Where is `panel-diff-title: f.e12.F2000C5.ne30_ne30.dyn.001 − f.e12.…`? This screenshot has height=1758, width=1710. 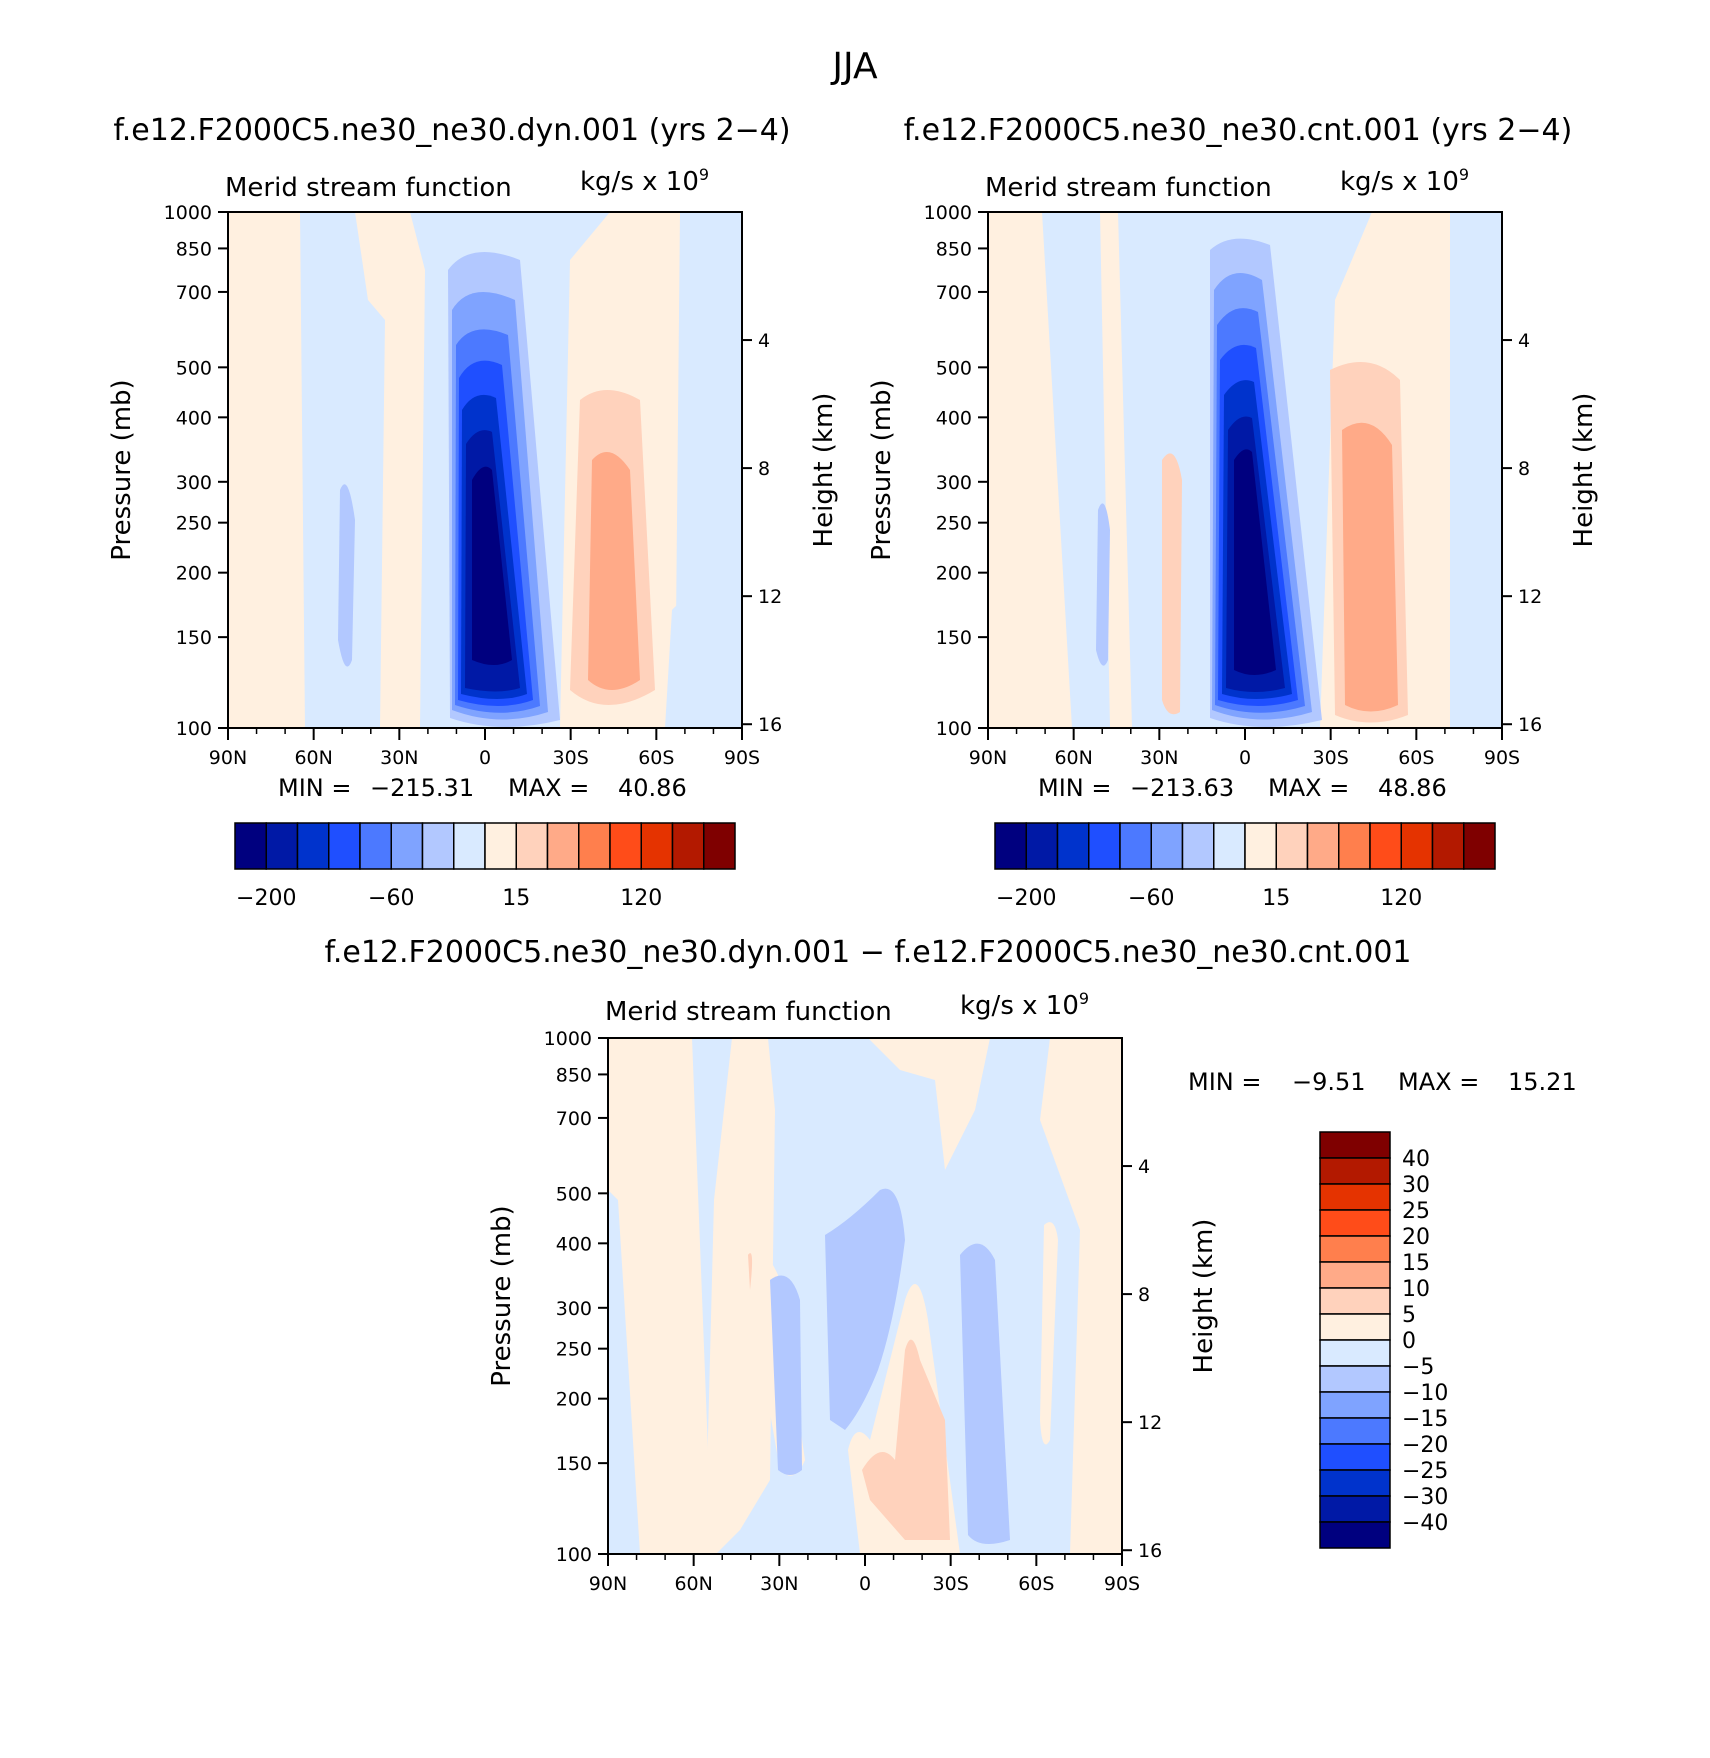
panel-diff-title: f.e12.F2000C5.ne30_ne30.dyn.001 − f.e12.… is located at coordinates (867, 952).